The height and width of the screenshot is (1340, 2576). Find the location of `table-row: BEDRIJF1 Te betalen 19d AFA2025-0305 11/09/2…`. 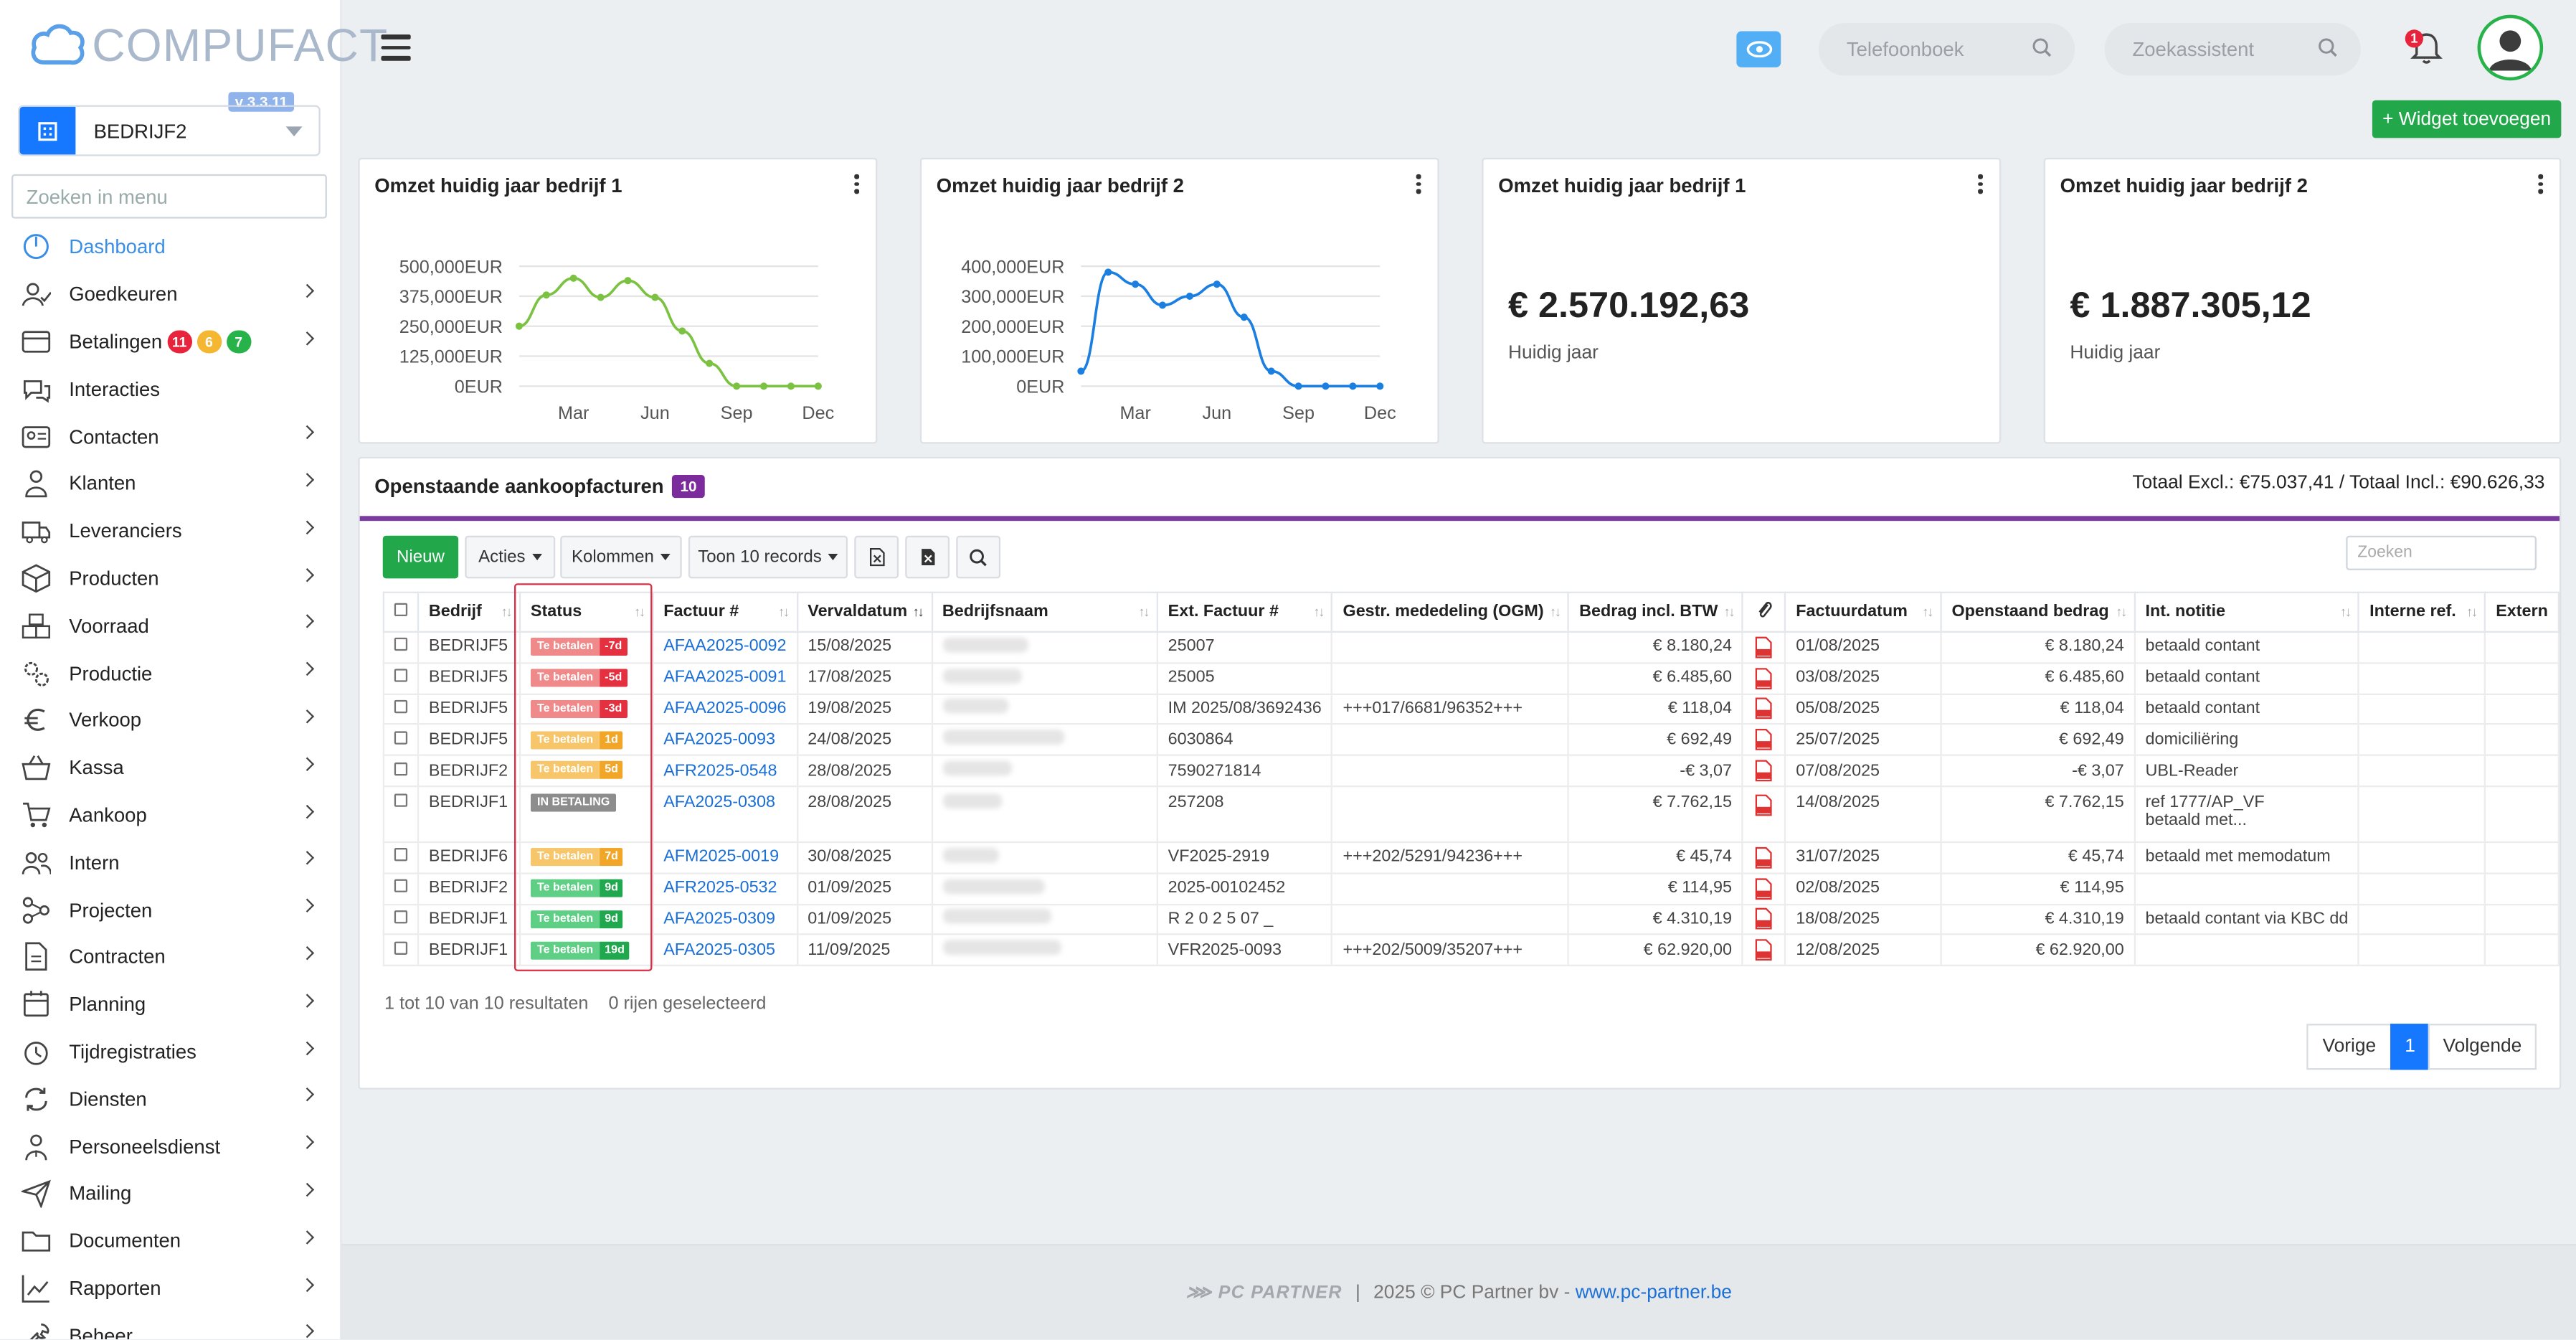

table-row: BEDRIJF1 Te betalen 19d AFA2025-0305 11/09/2… is located at coordinates (1471, 950).